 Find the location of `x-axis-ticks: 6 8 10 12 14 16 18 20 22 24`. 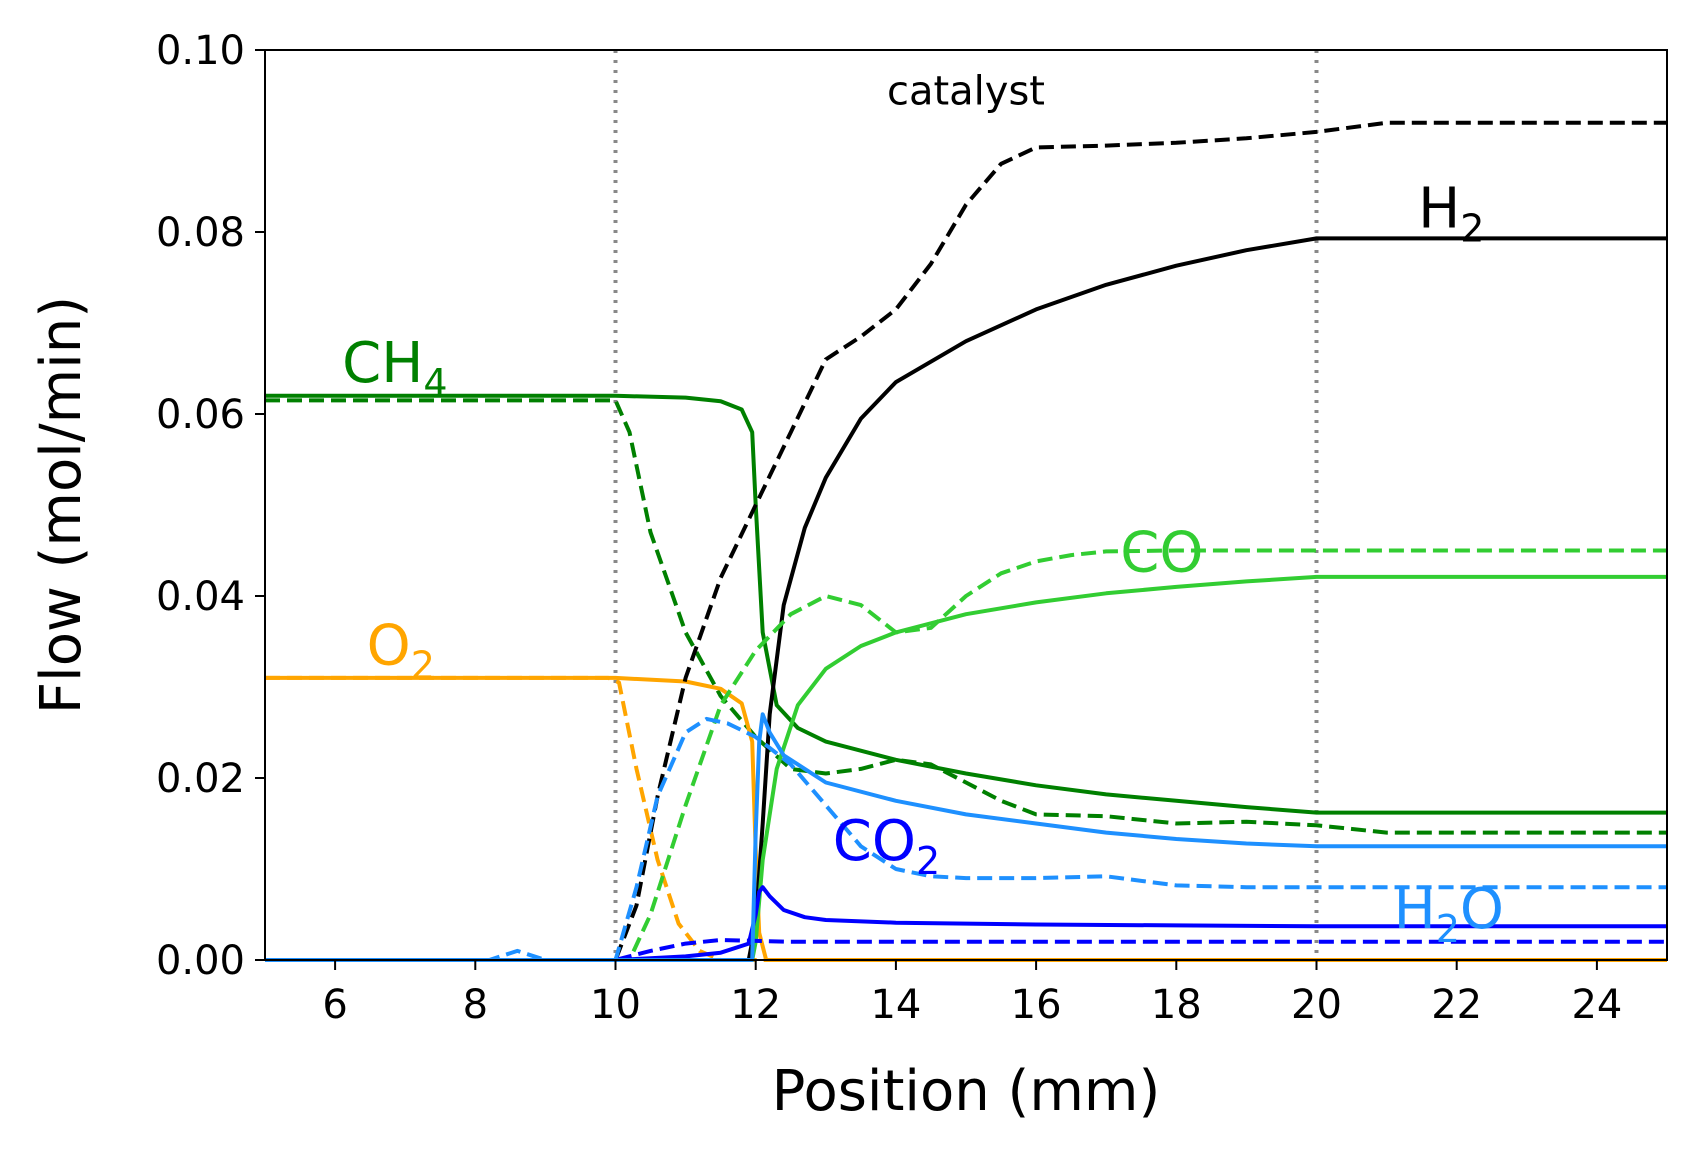

x-axis-ticks: 6 8 10 12 14 16 18 20 22 24 is located at coordinates (972, 994).